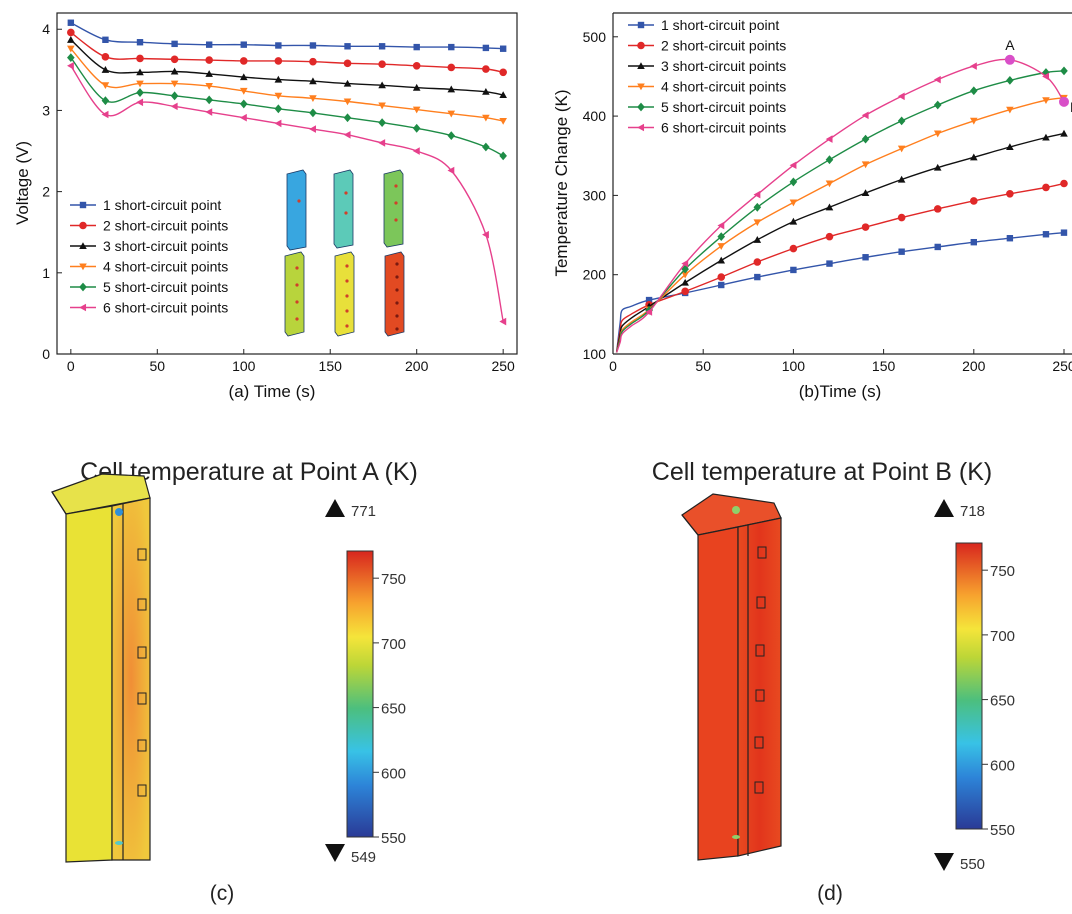 Image resolution: width=1072 pixels, height=914 pixels. I want to click on x-tick-label: 200, so click(417, 366).